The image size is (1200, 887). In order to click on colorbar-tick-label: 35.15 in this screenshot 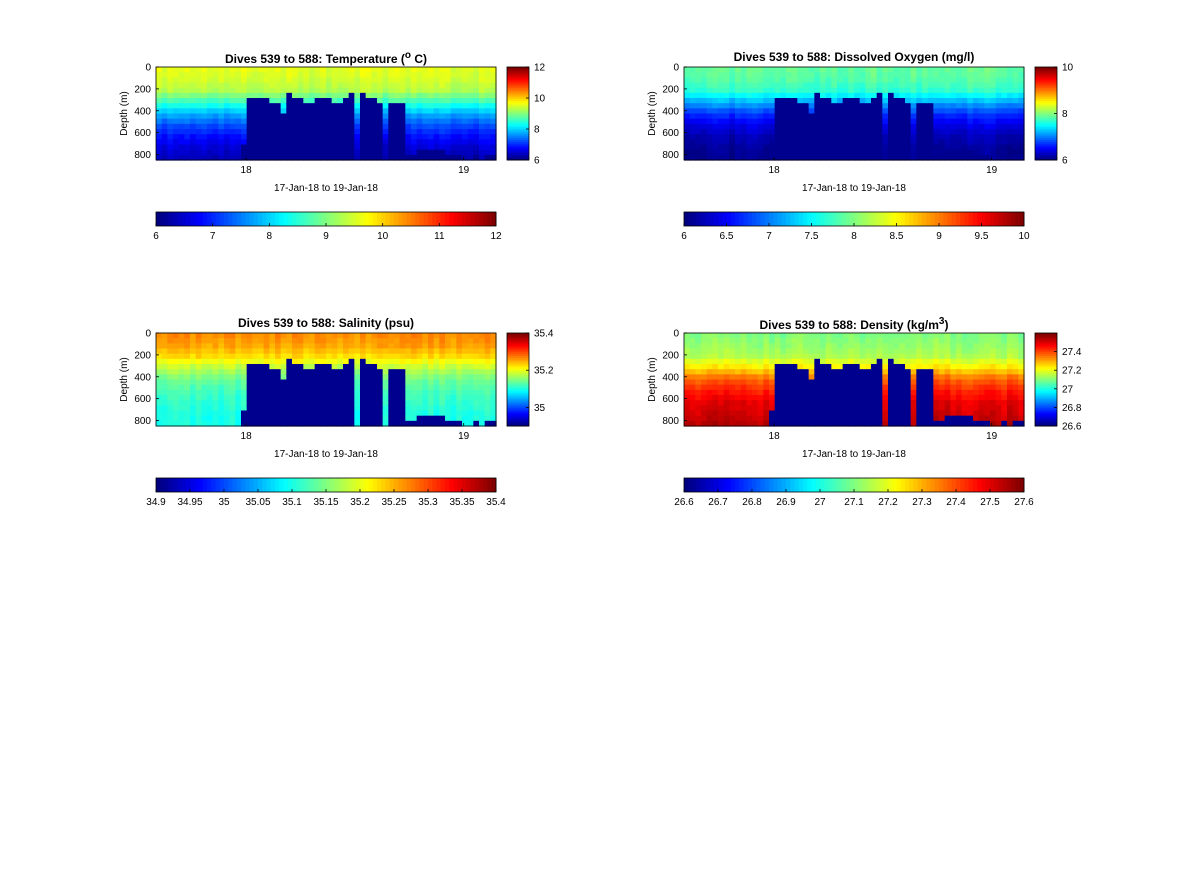, I will do `click(325, 502)`.